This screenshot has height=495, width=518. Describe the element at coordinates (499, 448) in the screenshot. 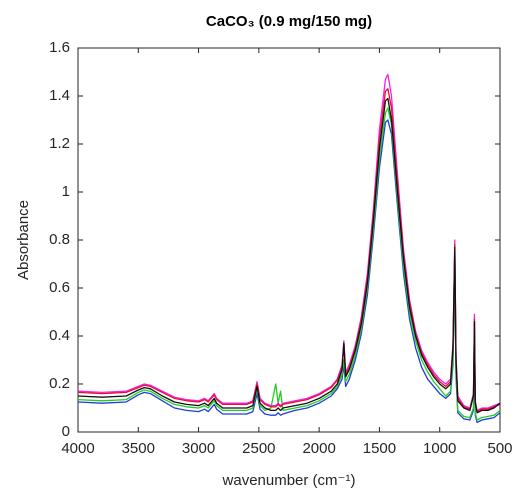

I see `x-tick-label: 500` at that location.